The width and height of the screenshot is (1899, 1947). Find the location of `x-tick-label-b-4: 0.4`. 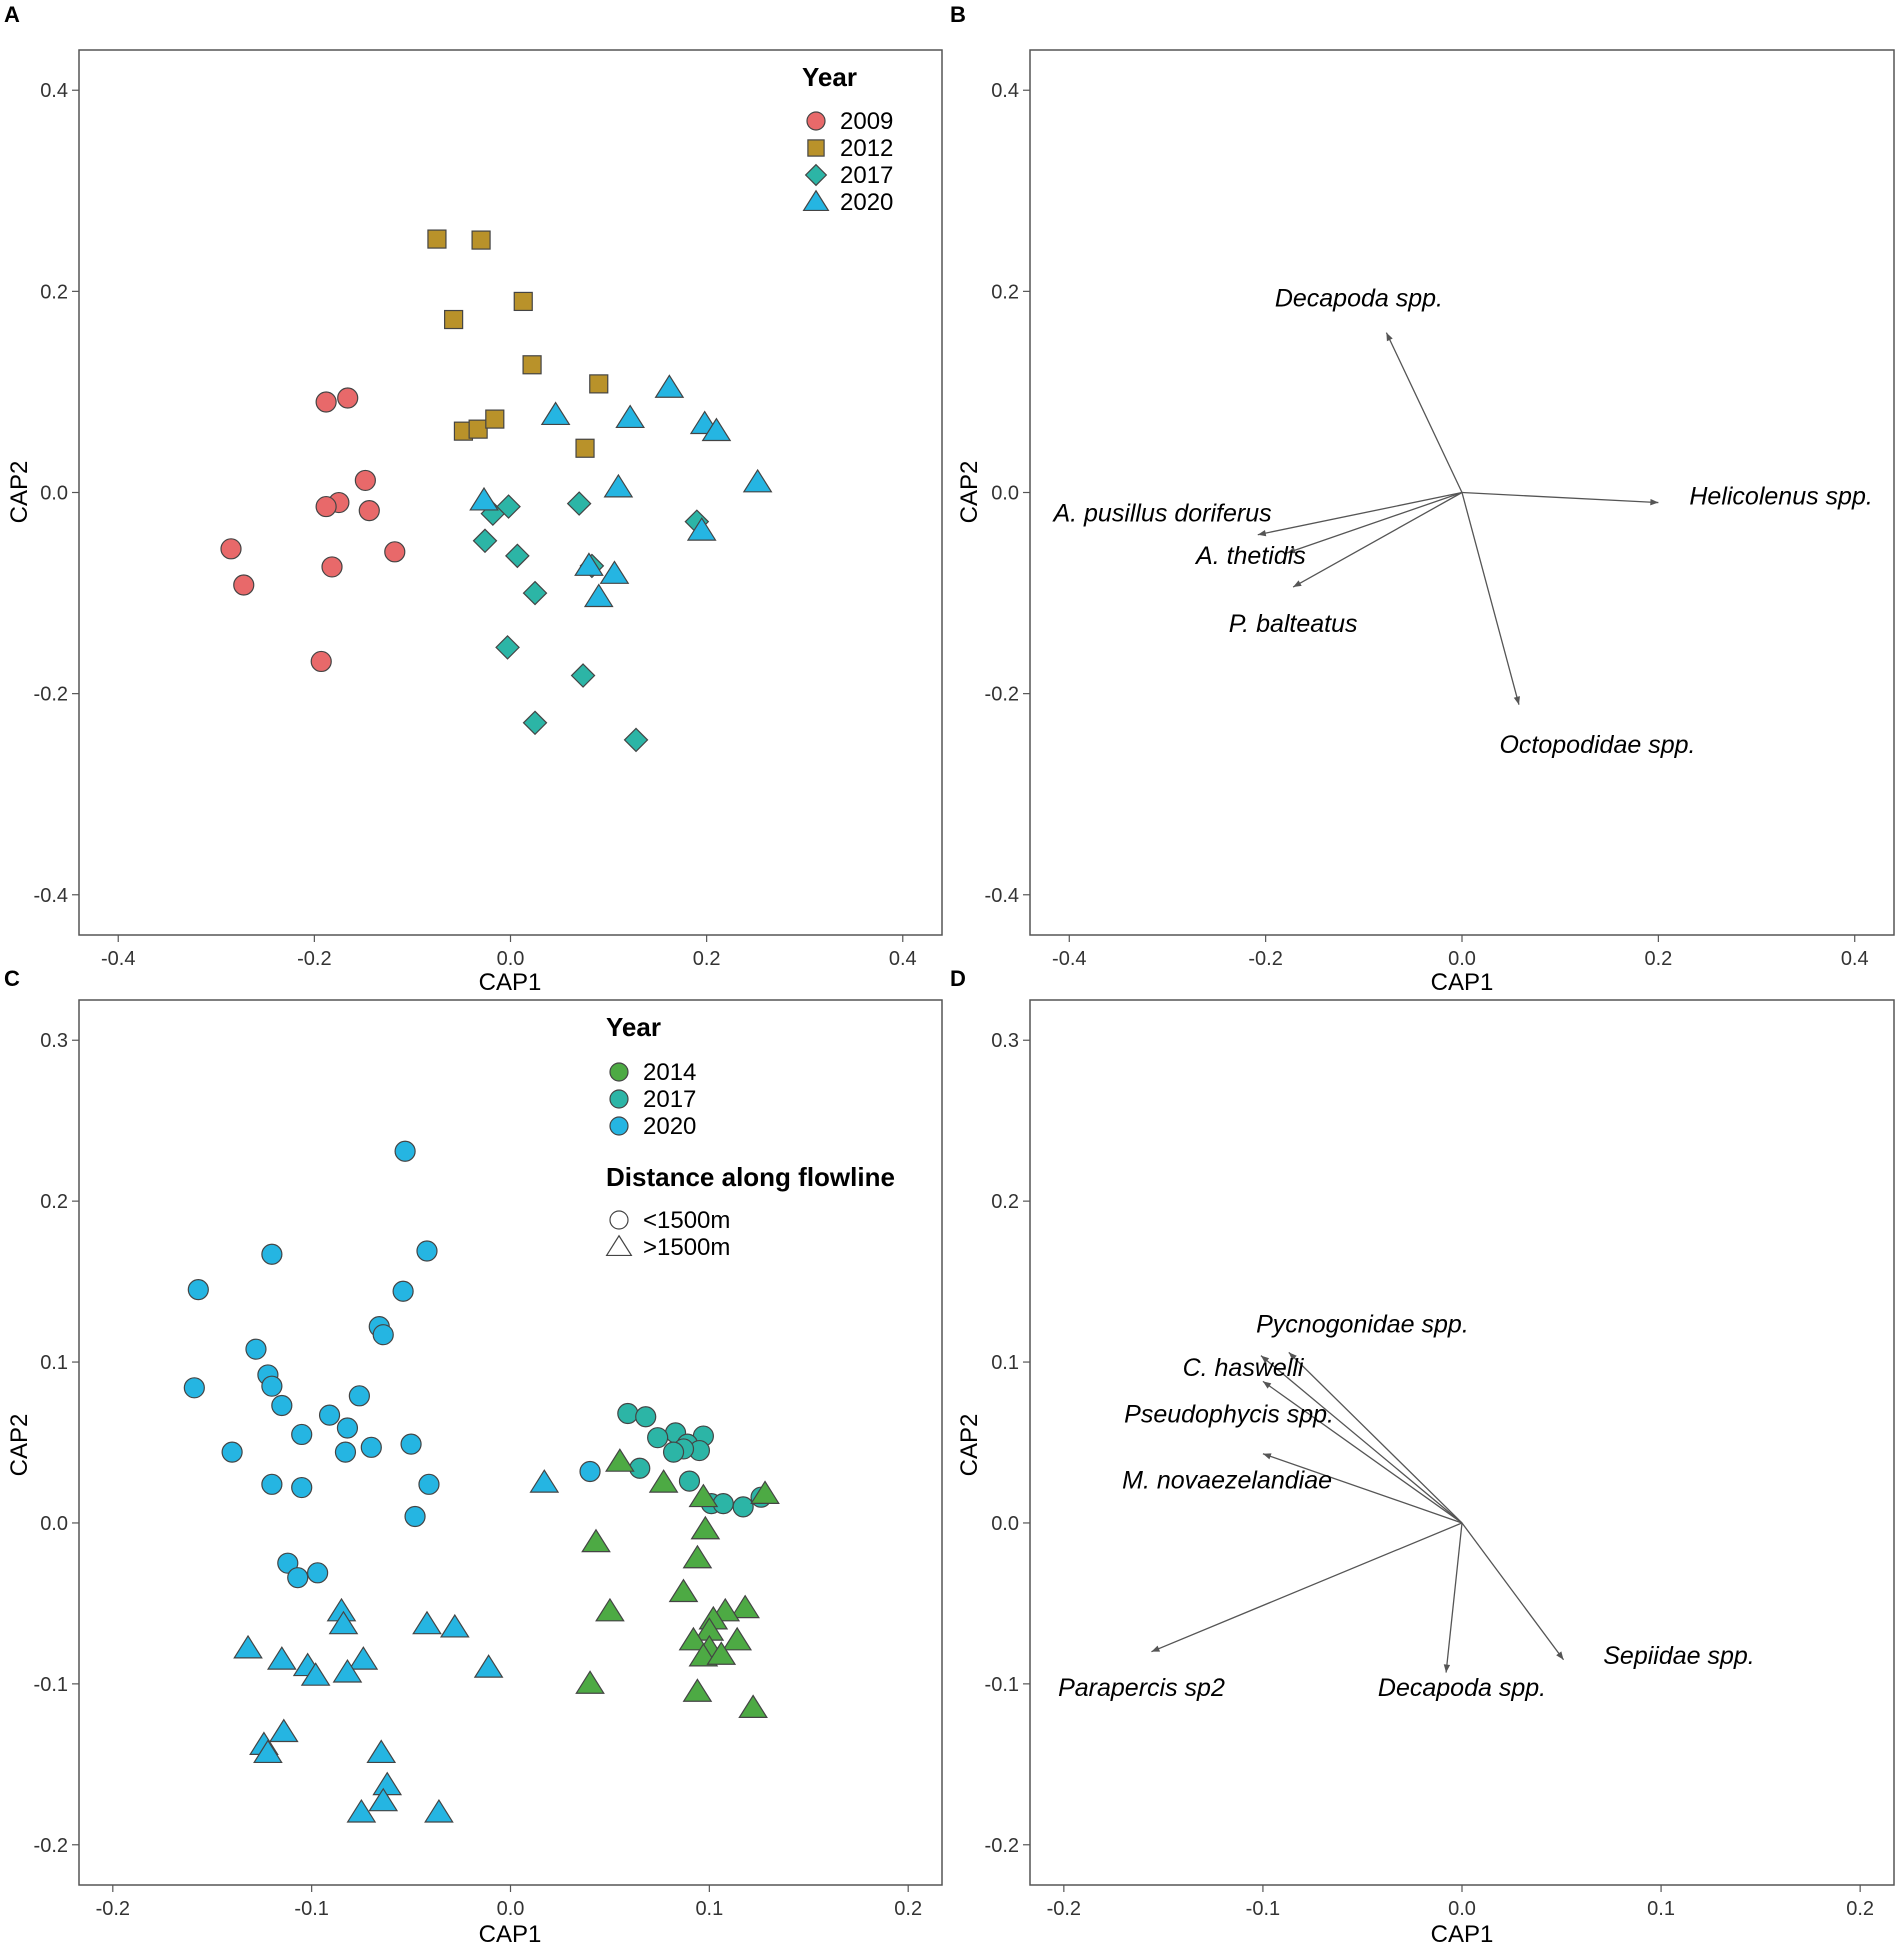

x-tick-label-b-4: 0.4 is located at coordinates (1855, 959).